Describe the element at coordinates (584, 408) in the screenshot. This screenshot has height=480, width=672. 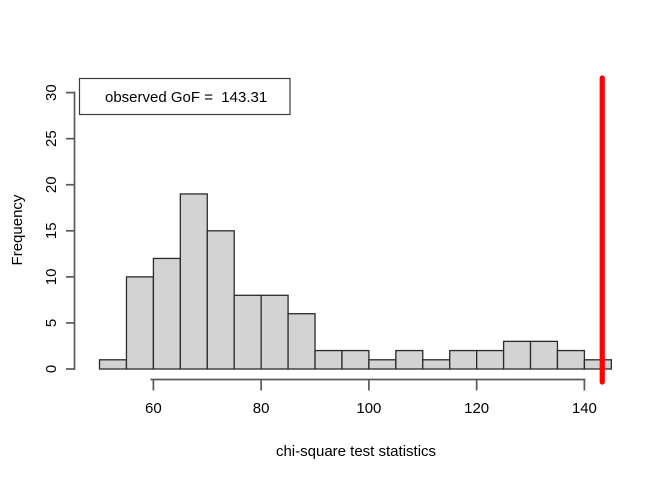
I see `x-axis-tick-label: 140` at that location.